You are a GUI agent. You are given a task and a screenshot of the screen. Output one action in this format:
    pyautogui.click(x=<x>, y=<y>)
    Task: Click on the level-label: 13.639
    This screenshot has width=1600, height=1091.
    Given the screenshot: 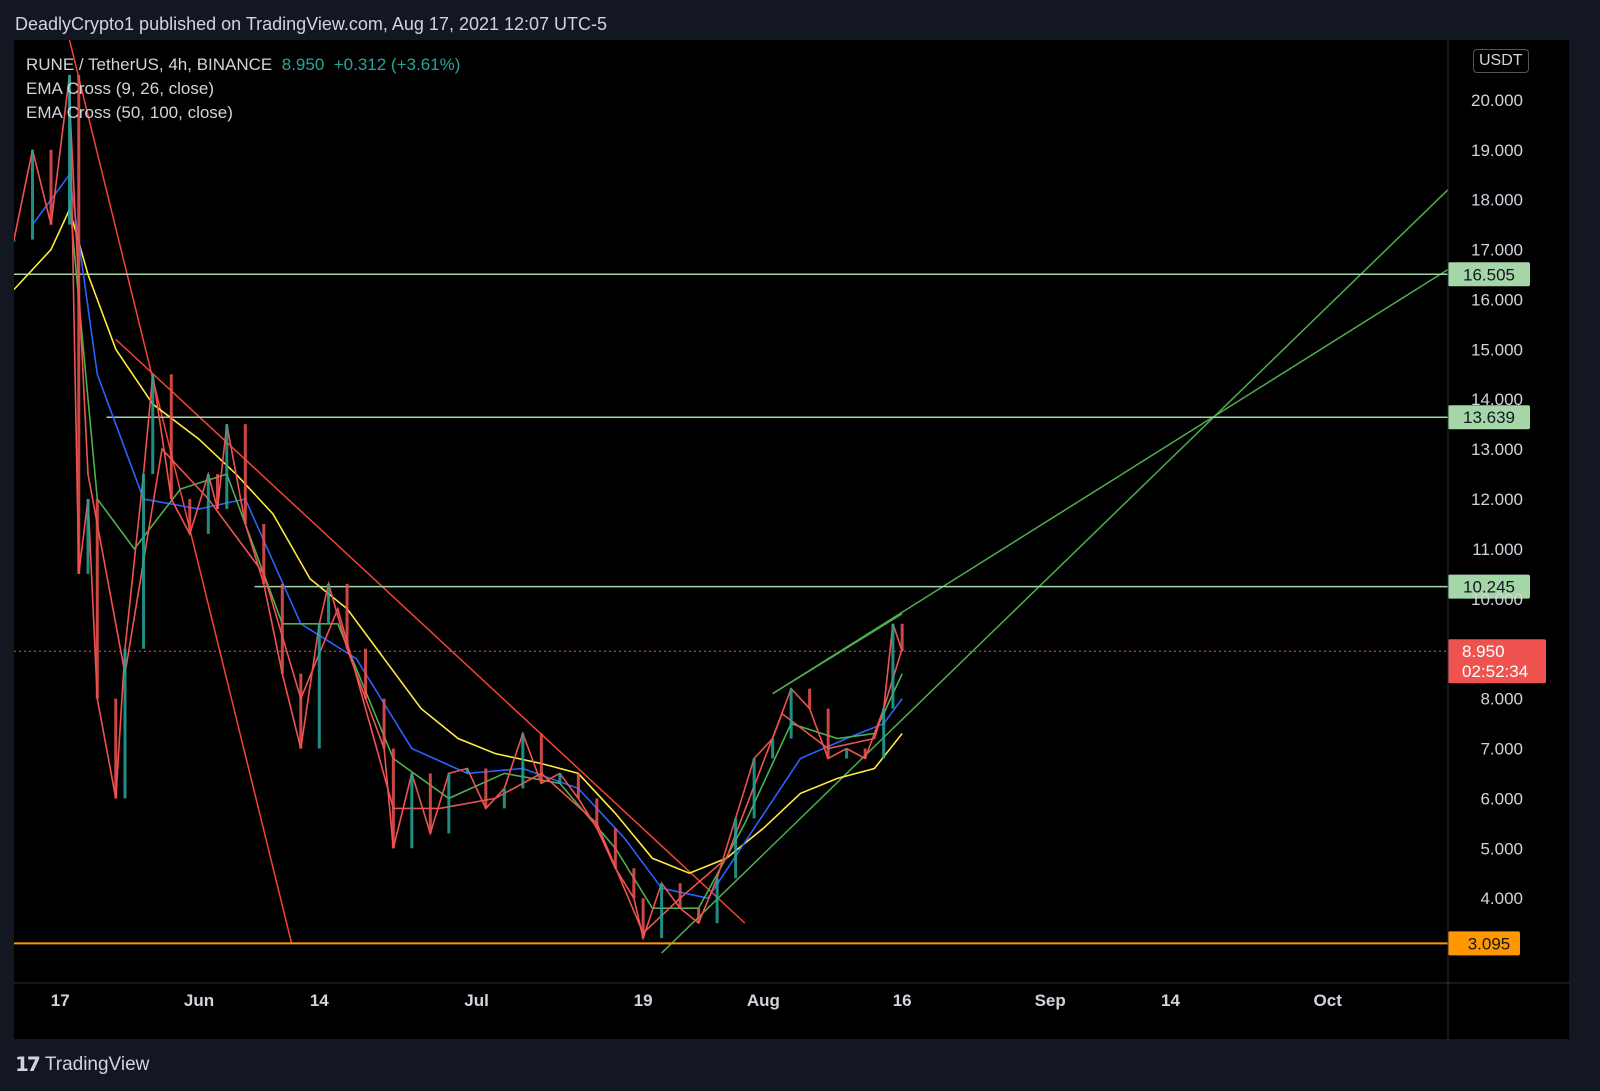 What is the action you would take?
    pyautogui.click(x=1489, y=417)
    